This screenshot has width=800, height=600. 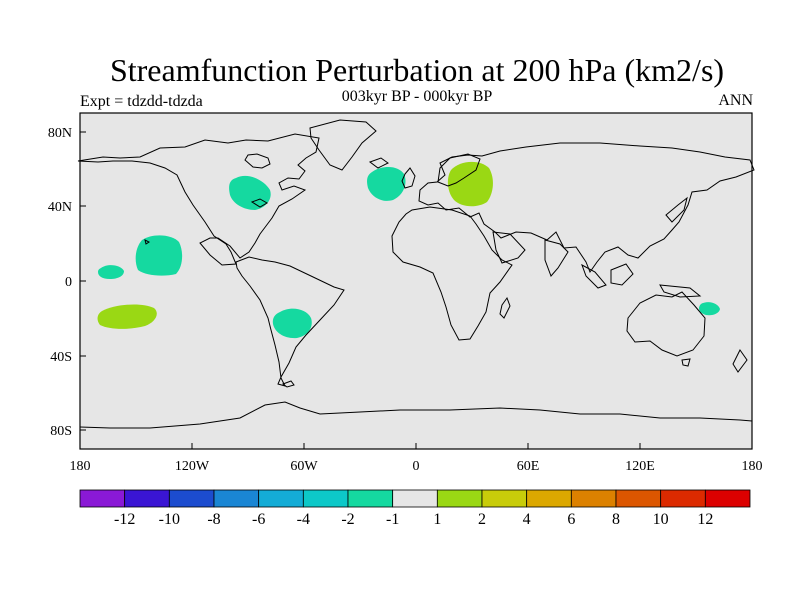 I want to click on coast-south-america, so click(x=290, y=321).